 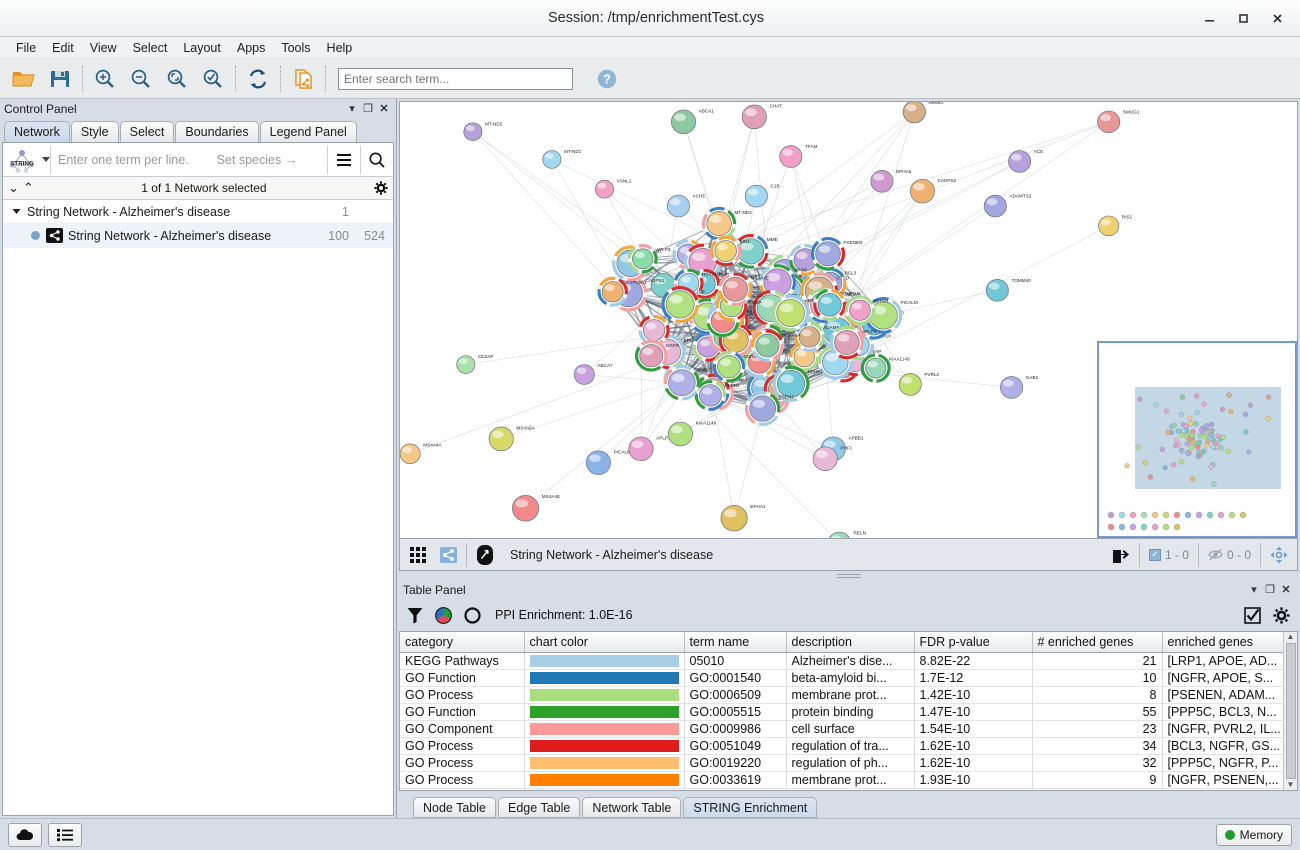 I want to click on menu-file: File, so click(x=26, y=47).